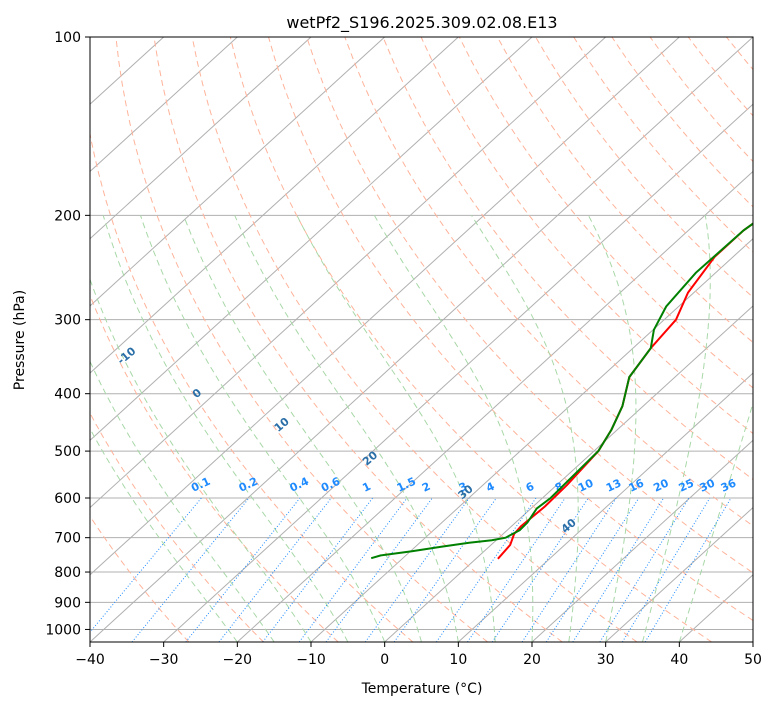 This screenshot has height=708, width=775. I want to click on x-tick-label: −10, so click(311, 660).